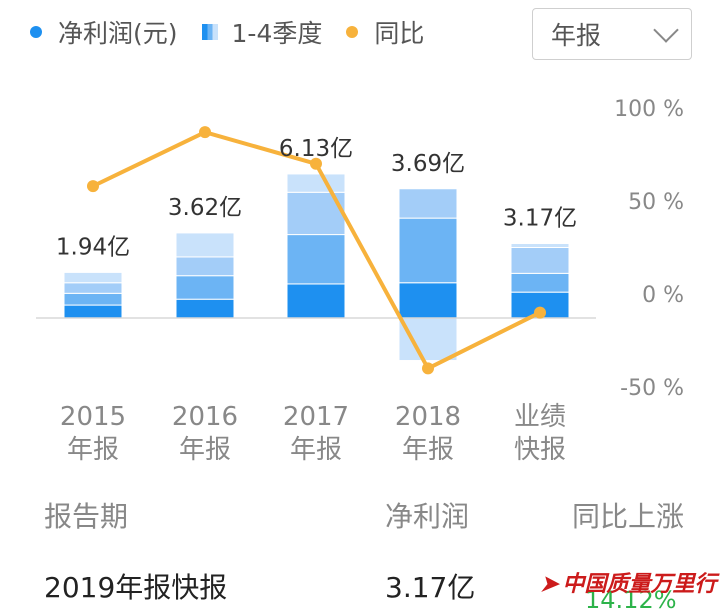  What do you see at coordinates (352, 32) in the screenshot?
I see `yoy-dot-icon` at bounding box center [352, 32].